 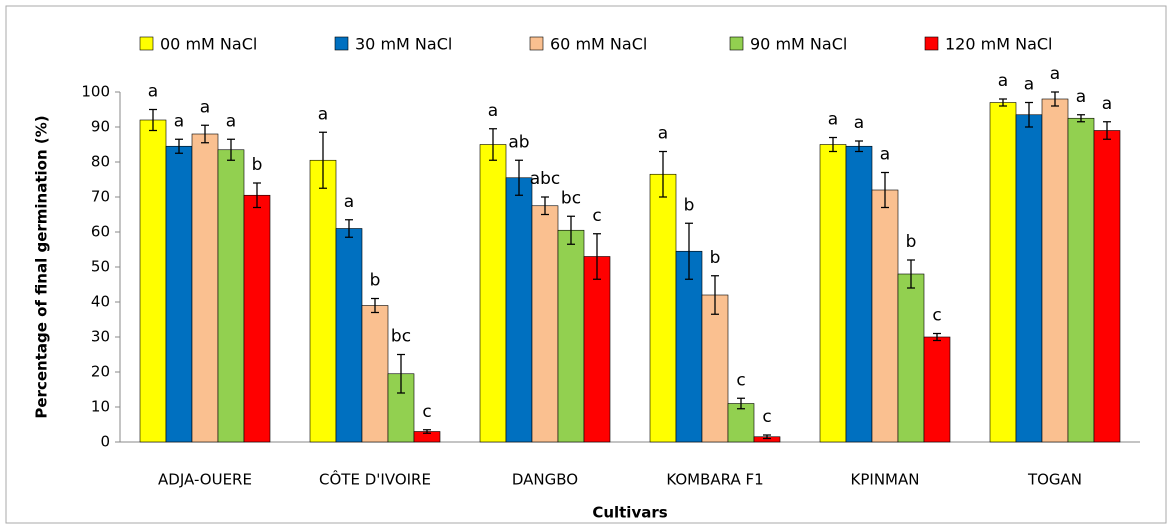 What do you see at coordinates (100, 407) in the screenshot?
I see `y-tick-label: 10` at bounding box center [100, 407].